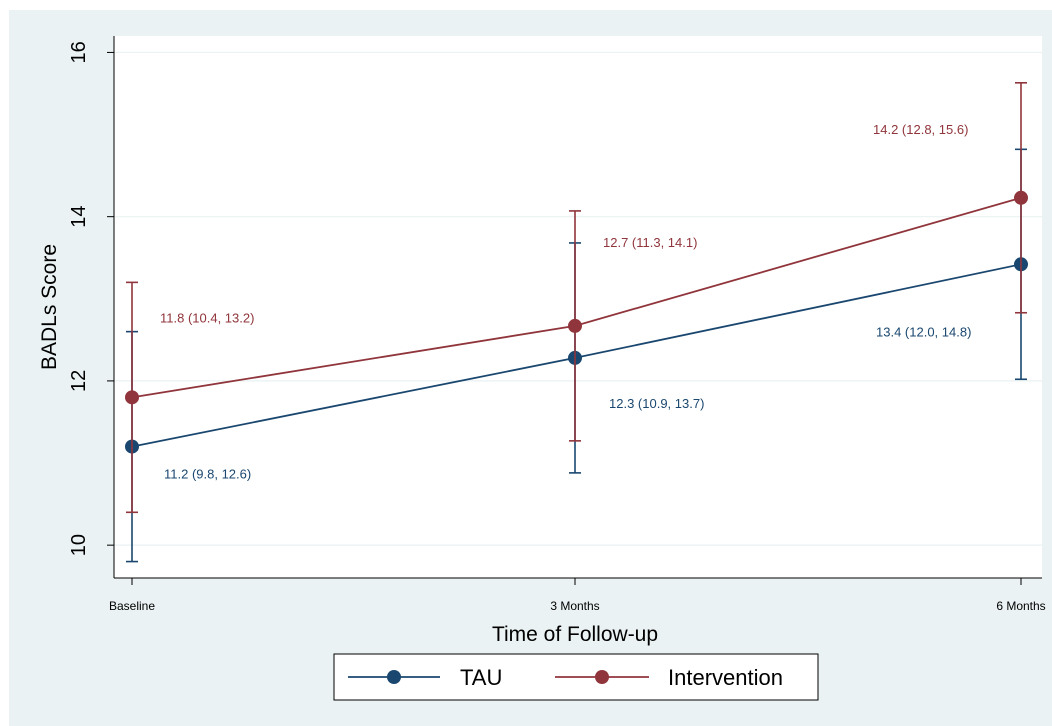 This screenshot has width=1052, height=726. Describe the element at coordinates (920, 129) in the screenshot. I see `data-label: 14.2 (12.8, 15.6)` at that location.